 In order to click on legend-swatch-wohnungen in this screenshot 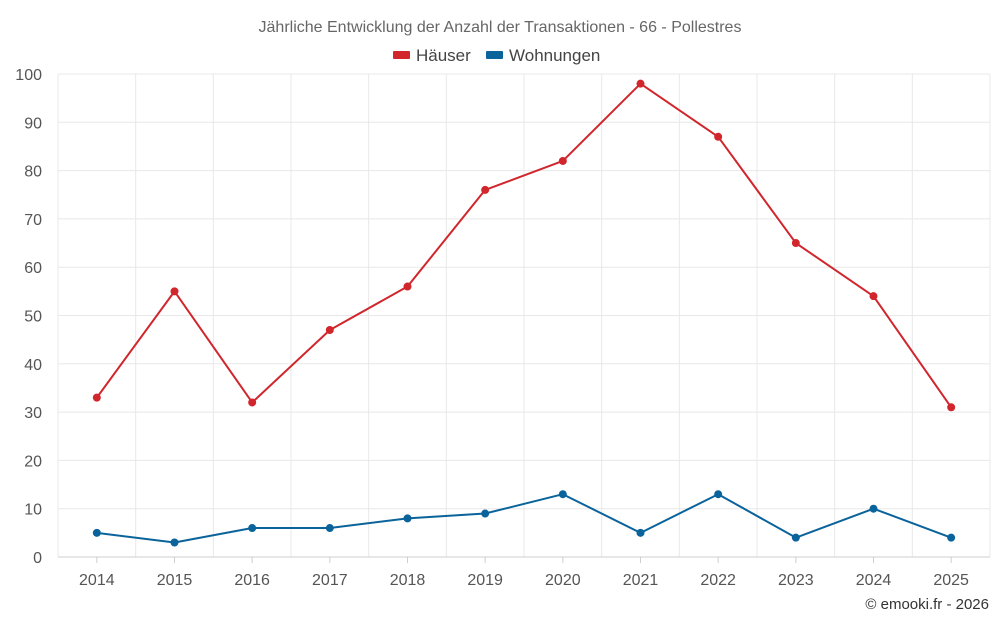, I will do `click(494, 55)`.